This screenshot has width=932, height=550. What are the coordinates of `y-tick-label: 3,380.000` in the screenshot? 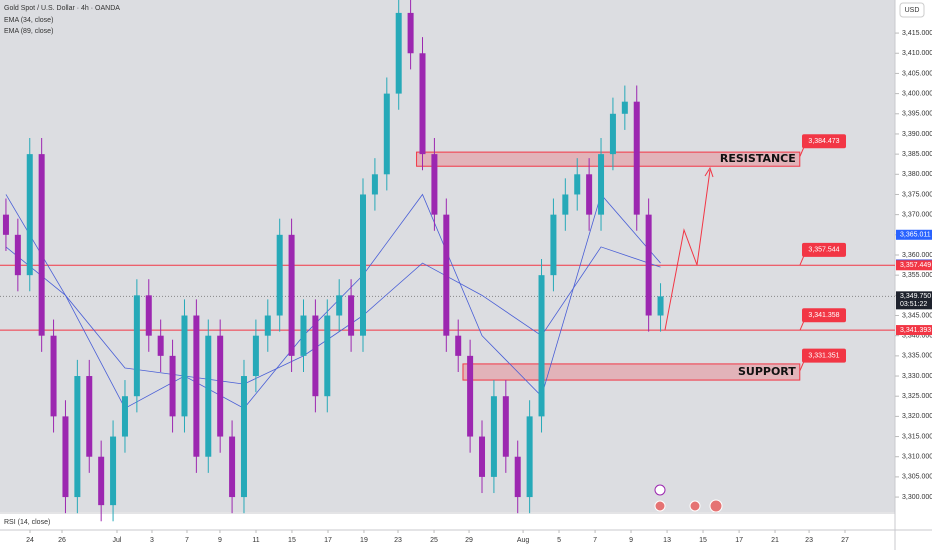 It's located at (917, 174).